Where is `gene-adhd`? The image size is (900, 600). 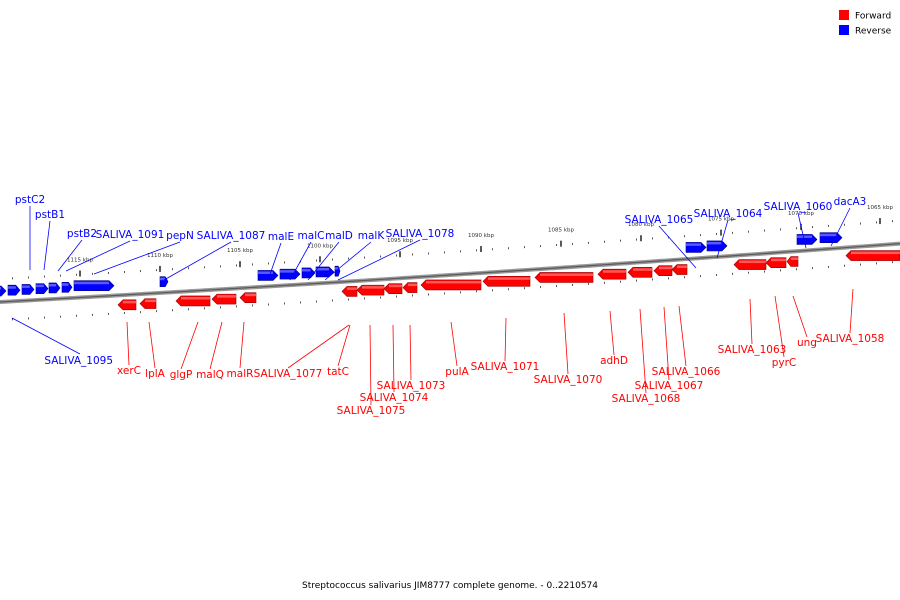 gene-adhd is located at coordinates (612, 274).